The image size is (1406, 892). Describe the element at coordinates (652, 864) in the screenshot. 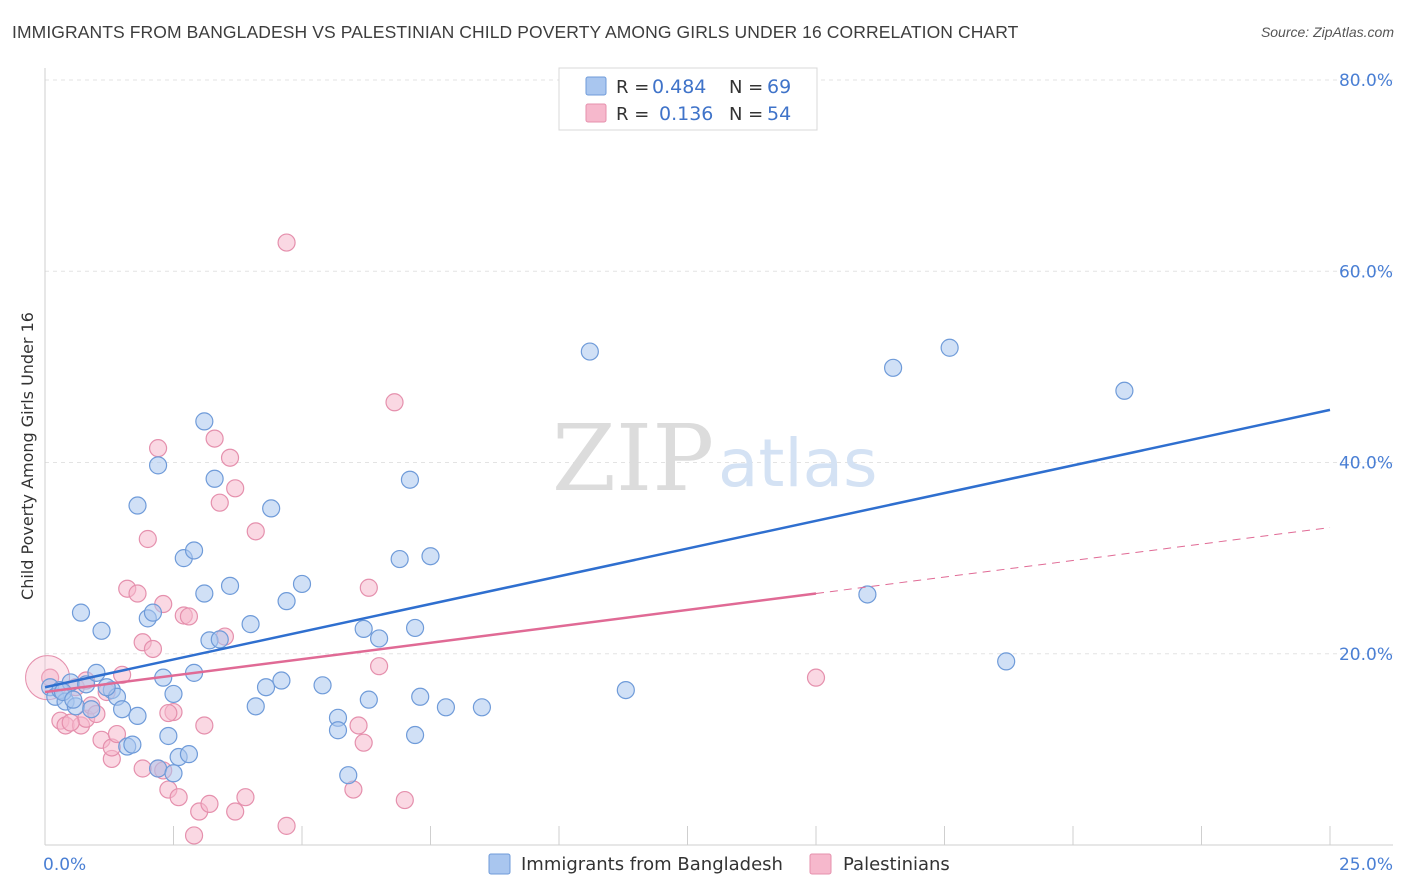

I see `bottom-legend-label-blue: Immigrants from Bangladesh` at that location.